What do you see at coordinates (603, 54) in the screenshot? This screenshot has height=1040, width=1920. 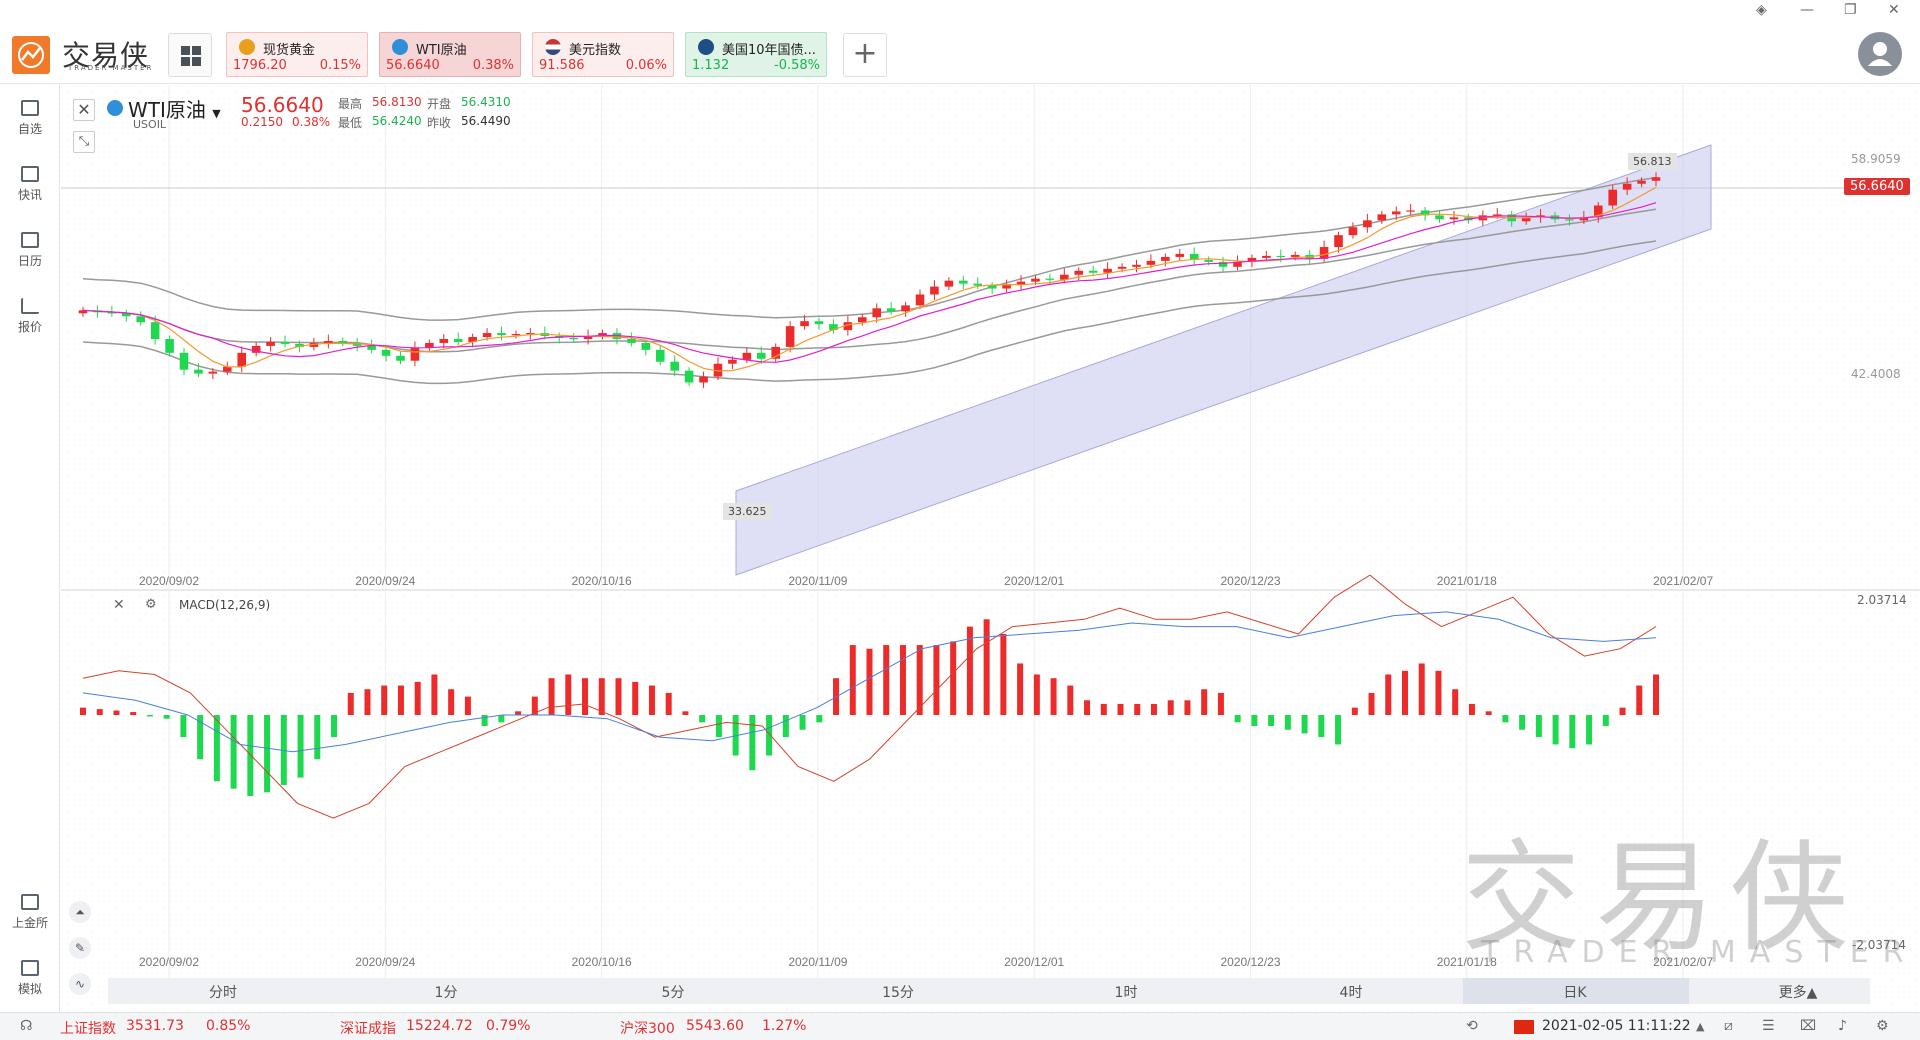 I see `quote-card-usd-index: 美元指数 91.586 0.06%` at bounding box center [603, 54].